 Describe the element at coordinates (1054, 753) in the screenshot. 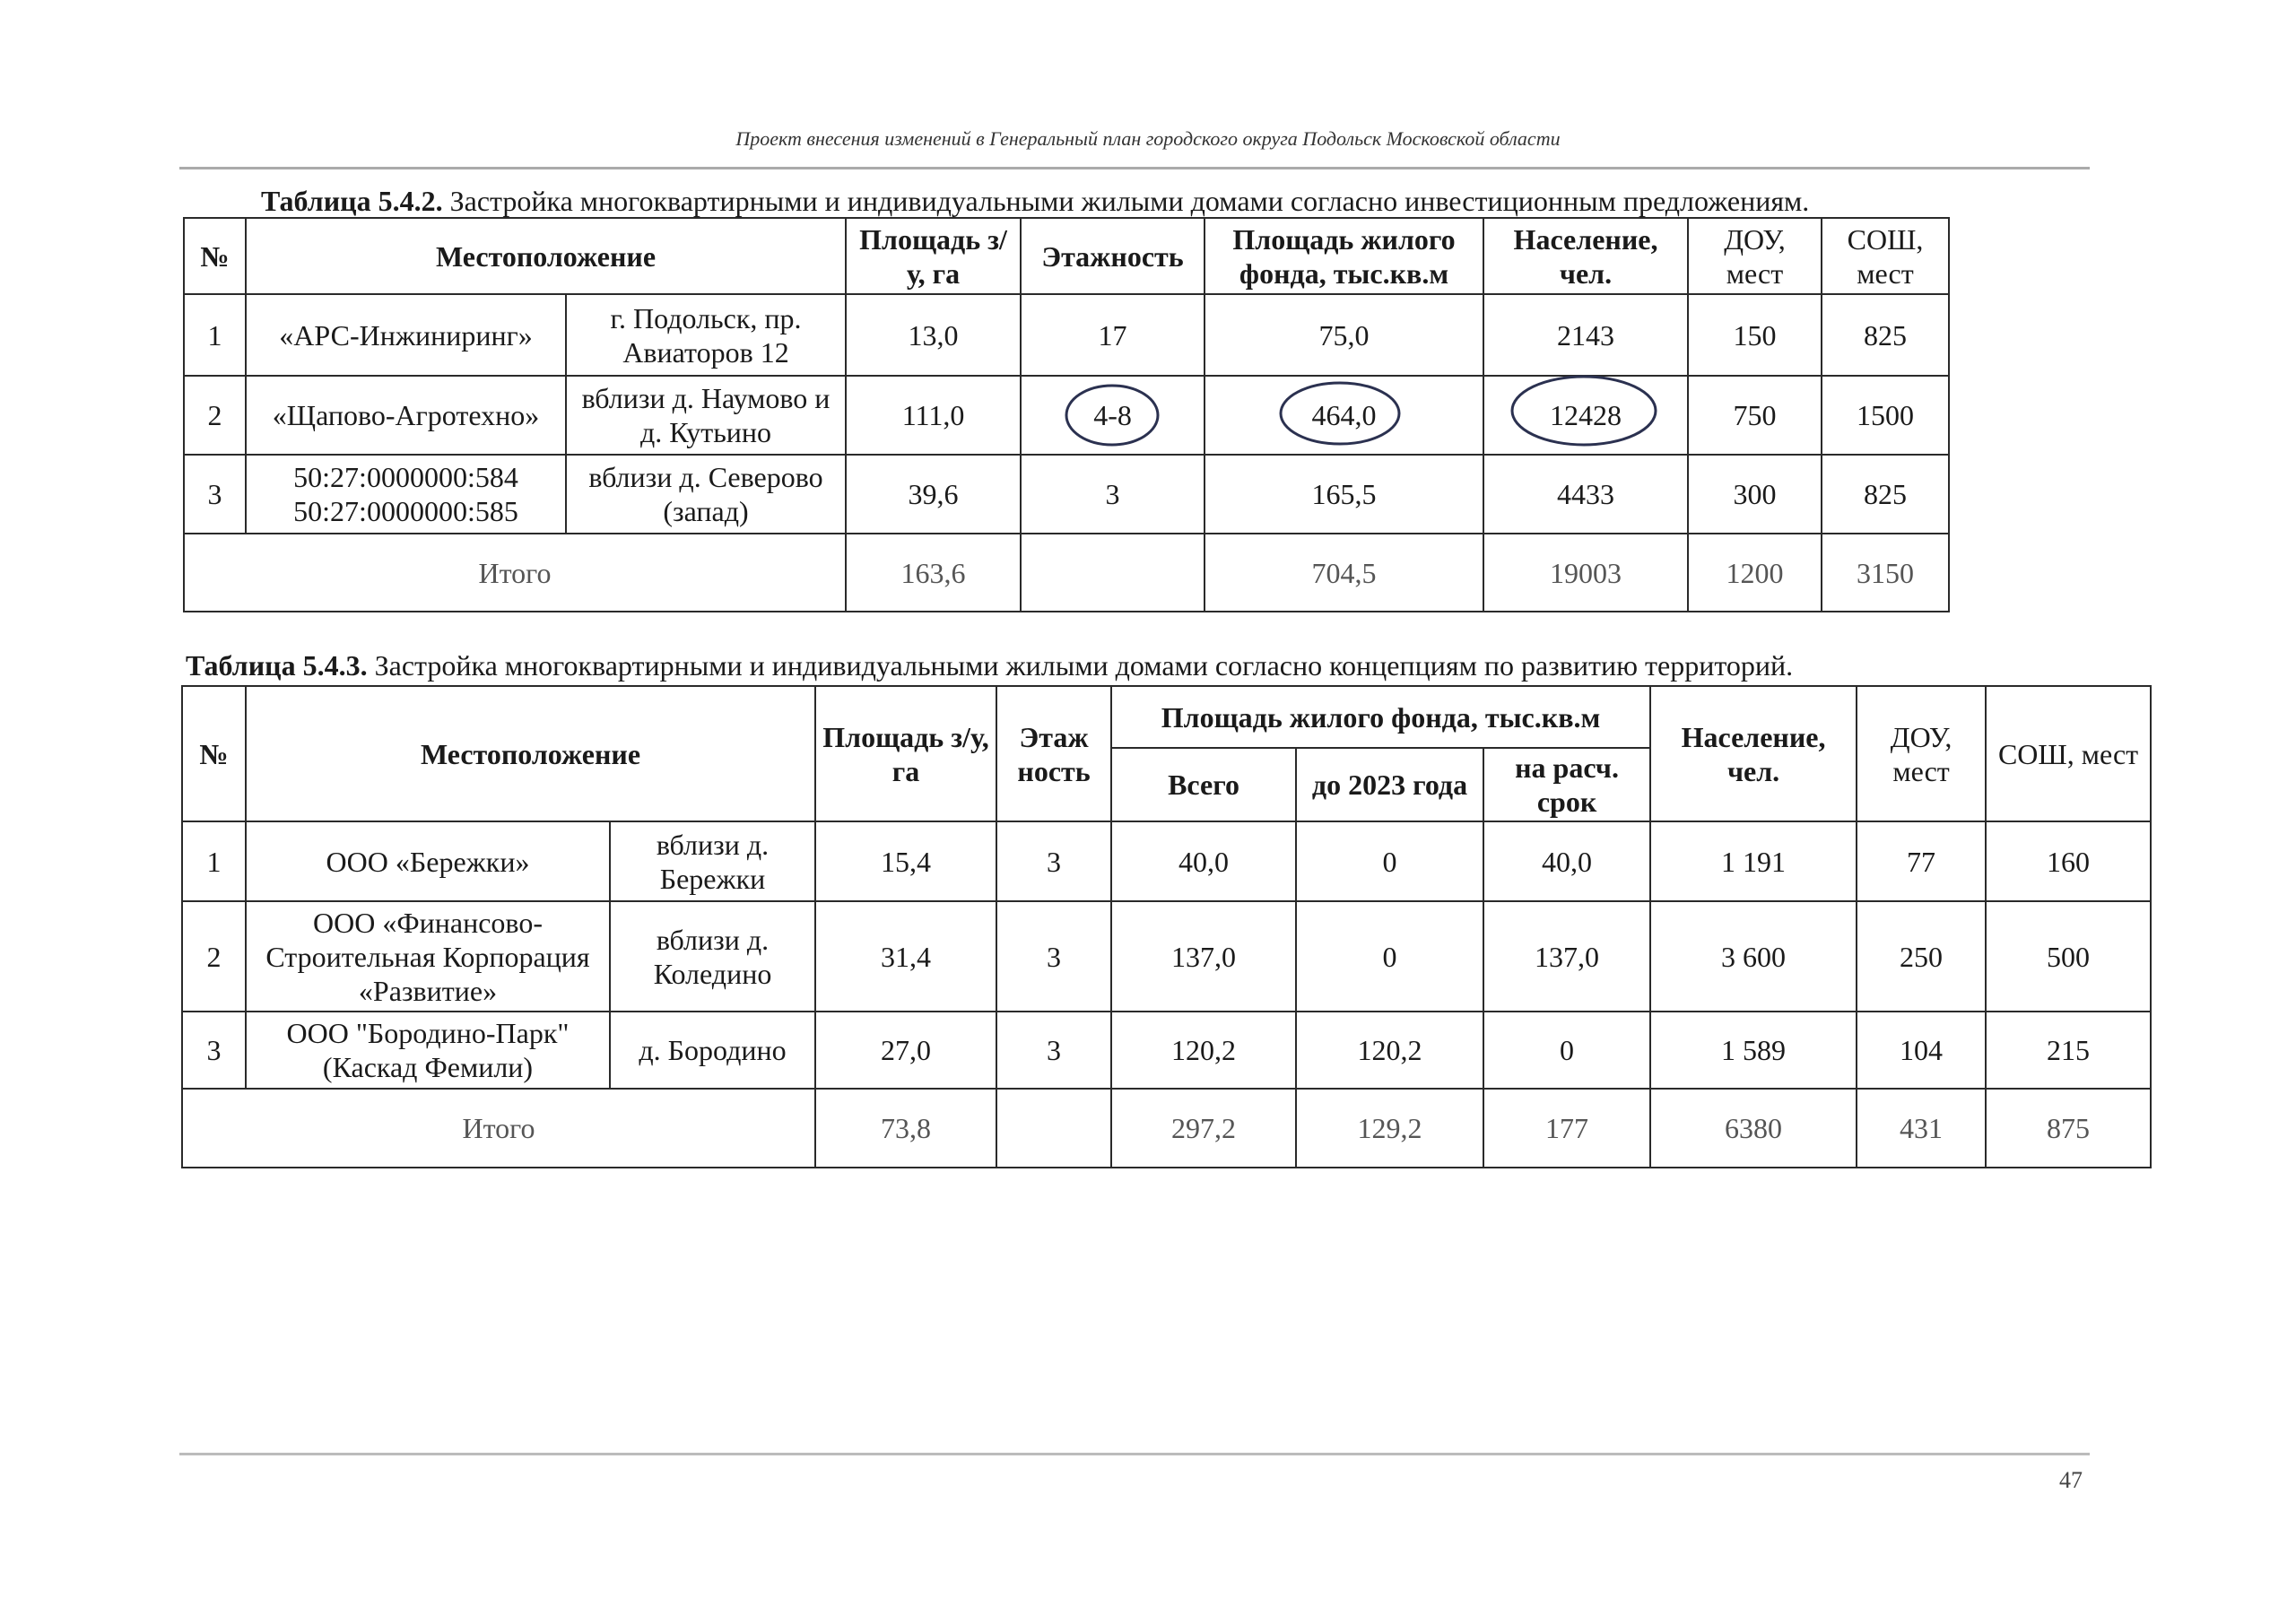

I see `header-floors: Этаж ность` at that location.